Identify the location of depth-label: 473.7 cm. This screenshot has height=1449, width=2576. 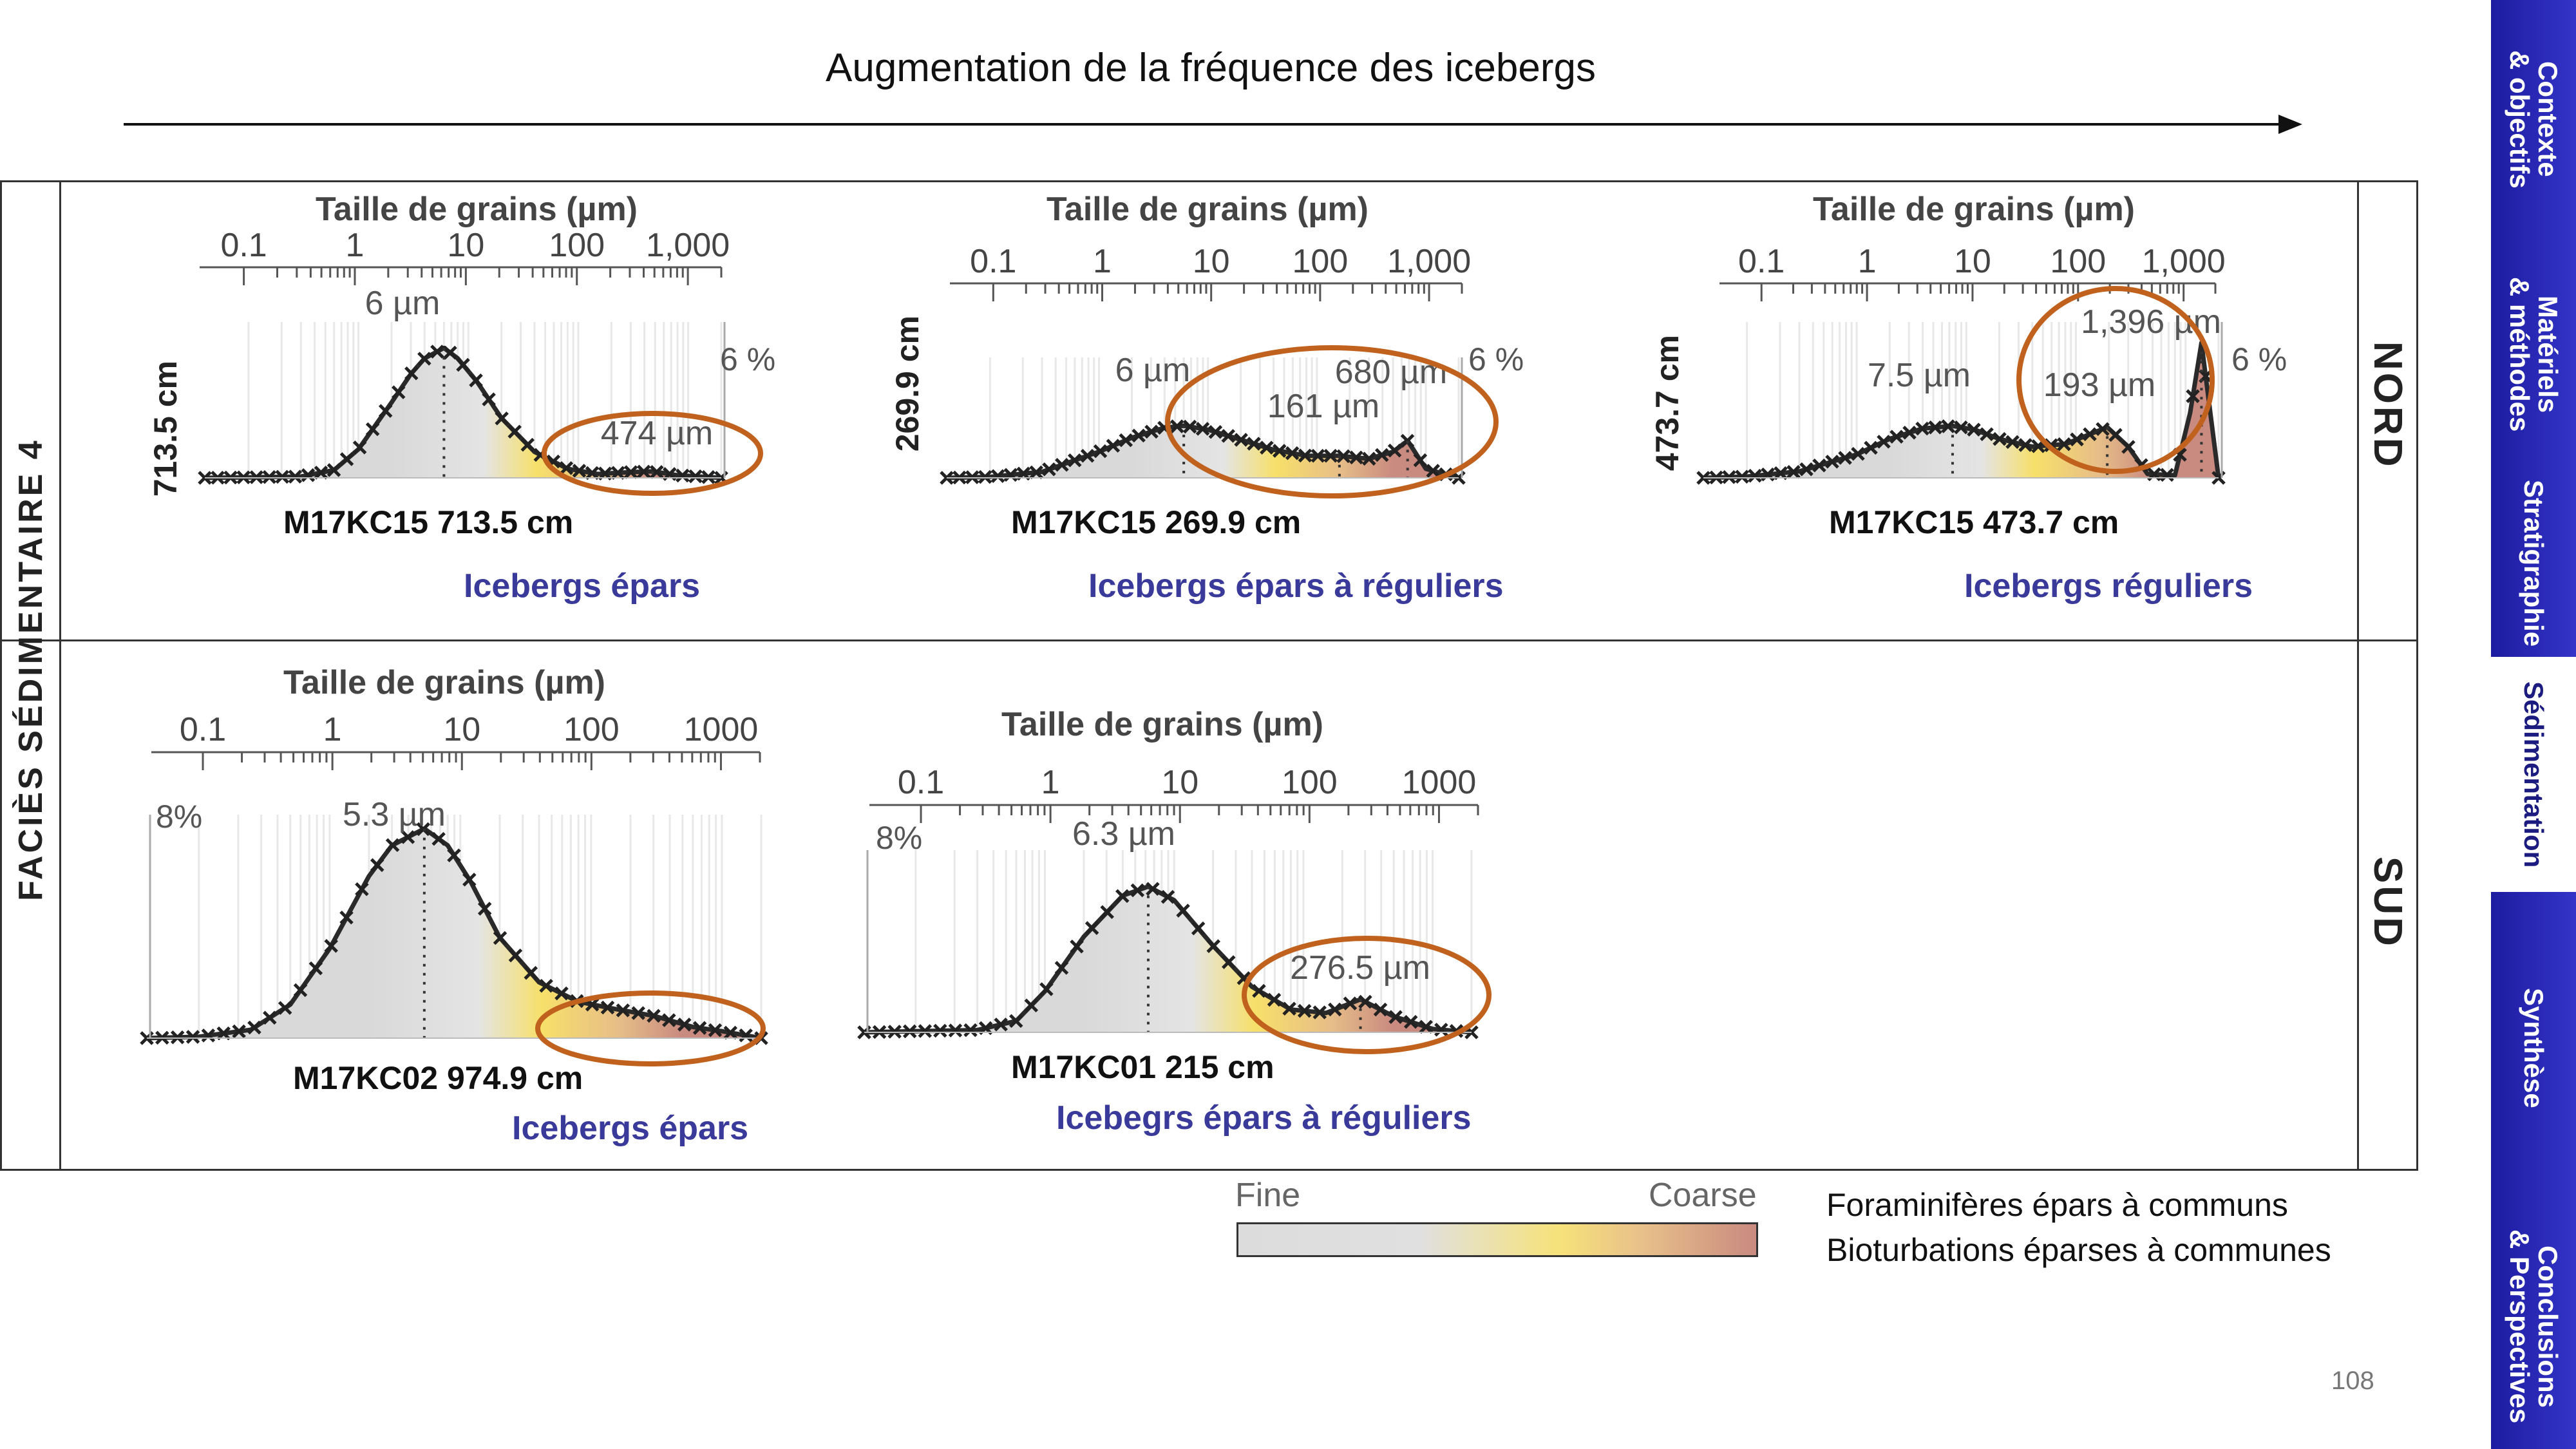
(1667, 403).